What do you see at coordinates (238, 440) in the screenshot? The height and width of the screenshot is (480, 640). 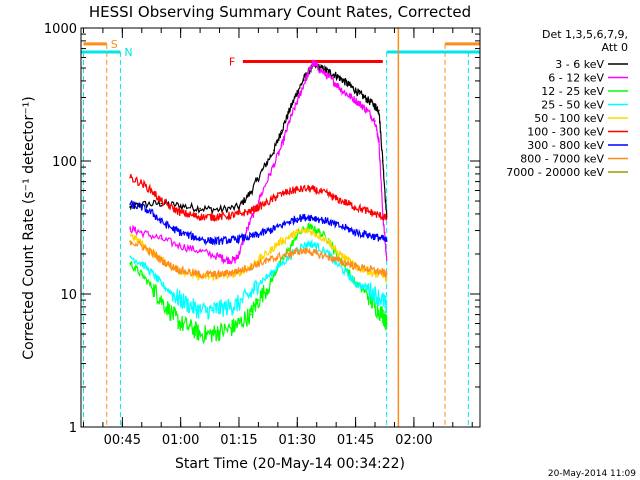 I see `x-tick-label: 01:15` at bounding box center [238, 440].